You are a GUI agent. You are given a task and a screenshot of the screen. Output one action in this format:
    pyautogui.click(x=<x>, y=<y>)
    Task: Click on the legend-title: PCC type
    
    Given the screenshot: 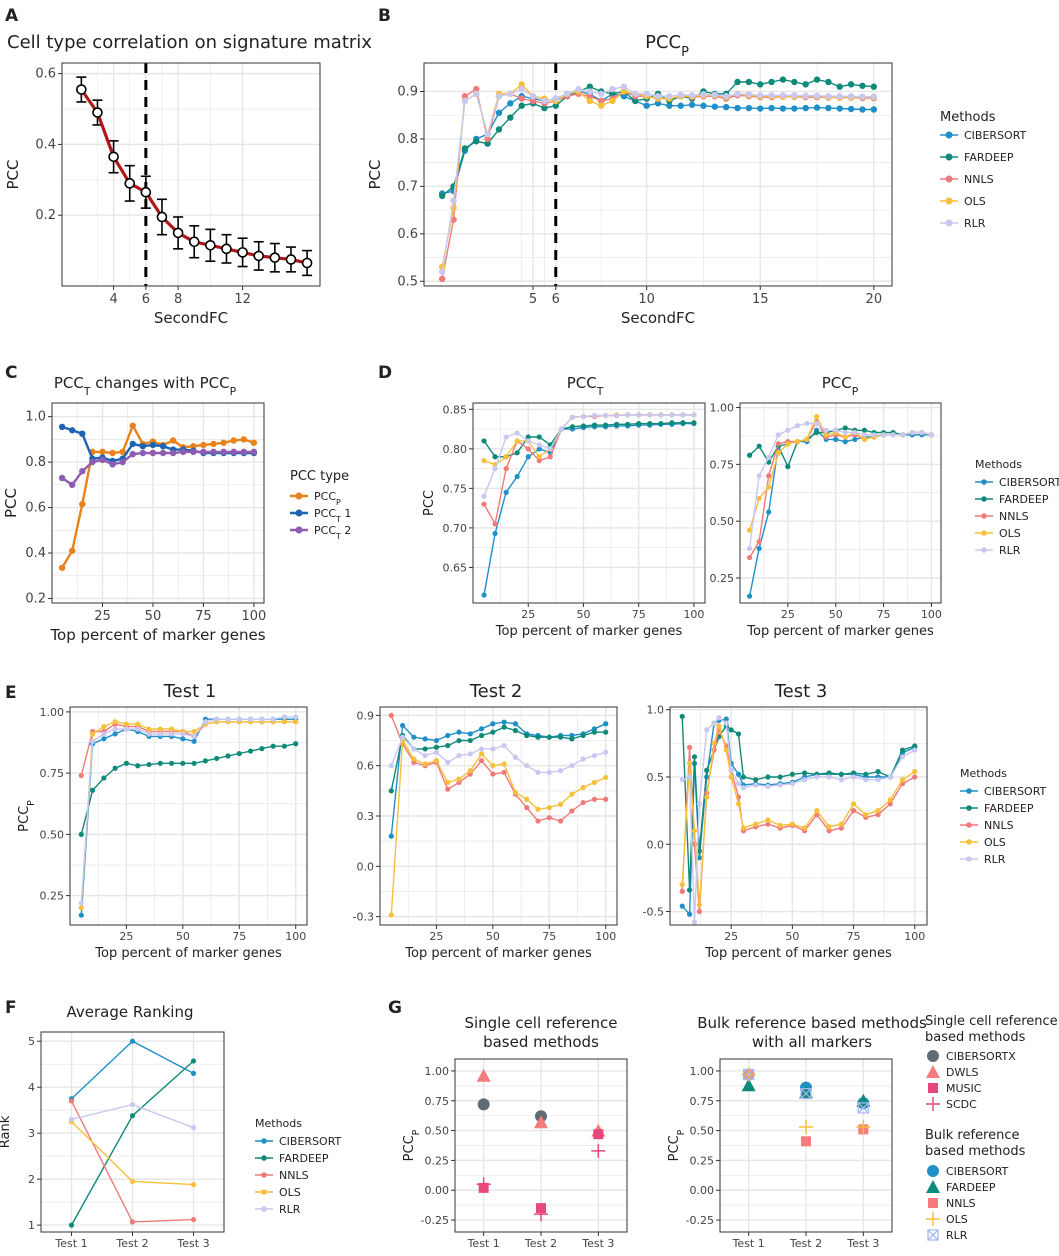 What is the action you would take?
    pyautogui.click(x=319, y=476)
    